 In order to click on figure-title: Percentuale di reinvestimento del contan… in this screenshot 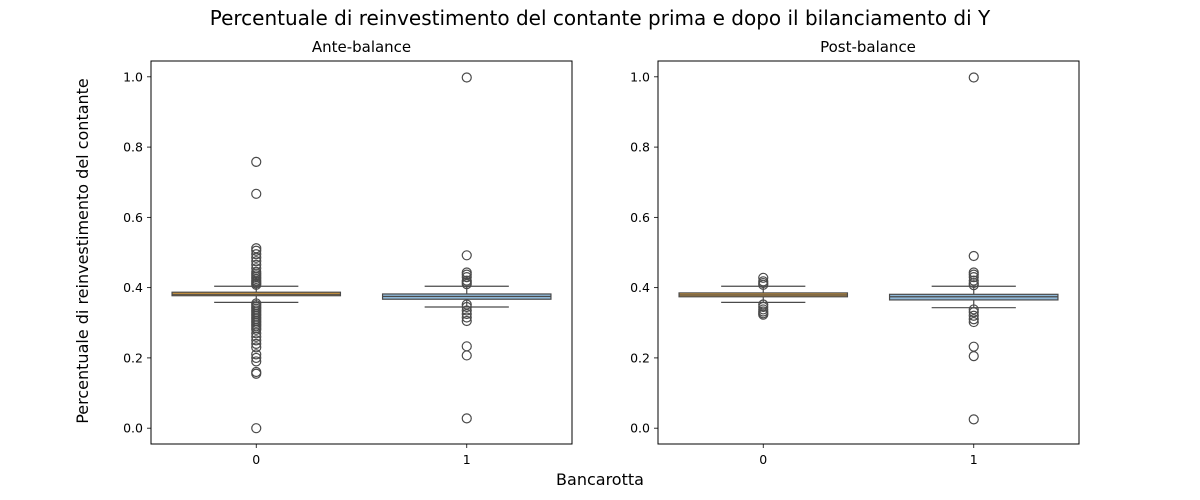, I will do `click(600, 18)`.